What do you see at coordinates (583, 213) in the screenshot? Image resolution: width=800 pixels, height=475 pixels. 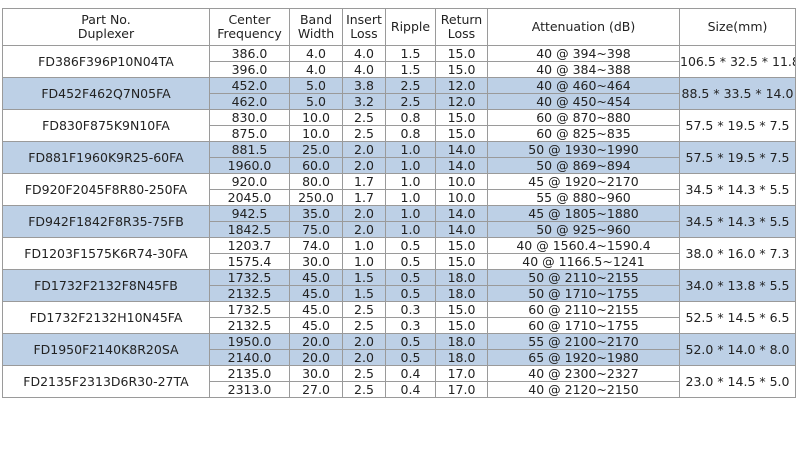 I see `attenuation-cell: 45 @ 1805~1880` at bounding box center [583, 213].